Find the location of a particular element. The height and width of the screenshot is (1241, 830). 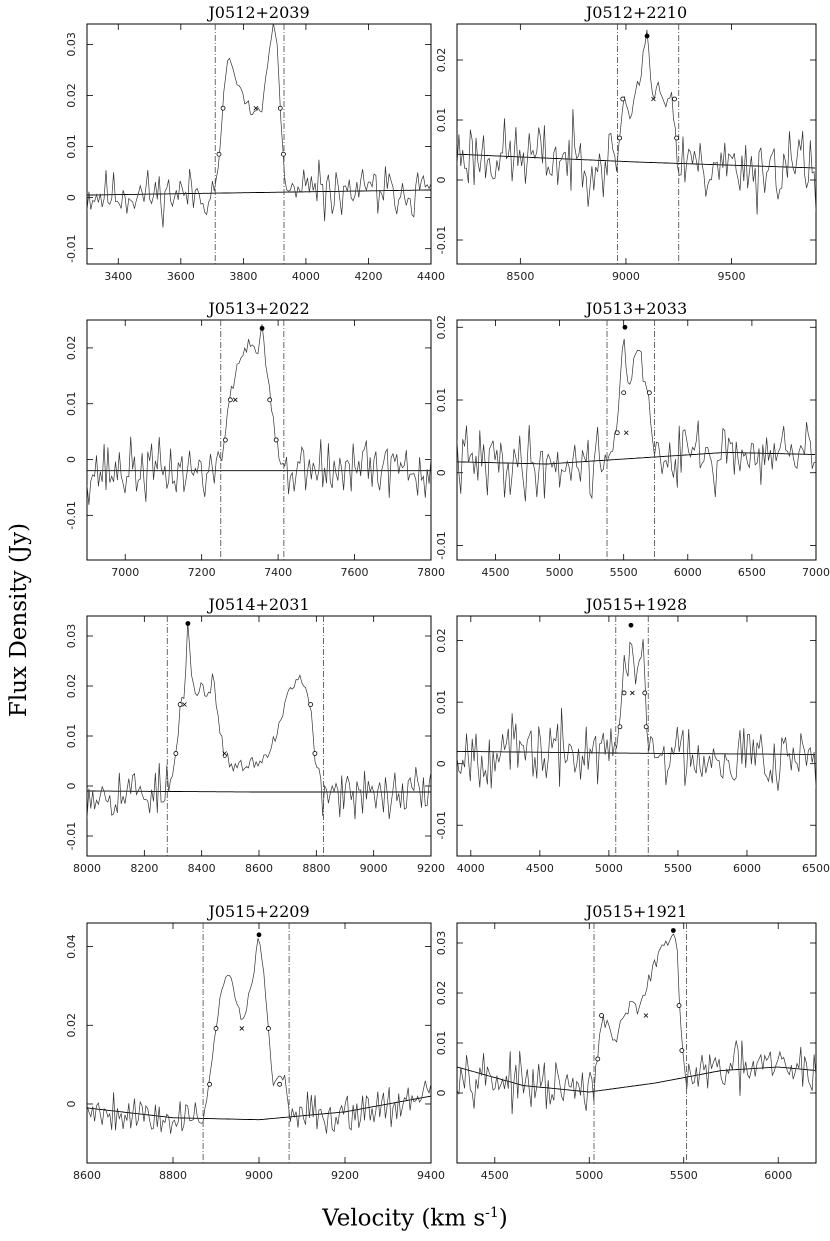

x-tick-label: 7800 is located at coordinates (431, 572).